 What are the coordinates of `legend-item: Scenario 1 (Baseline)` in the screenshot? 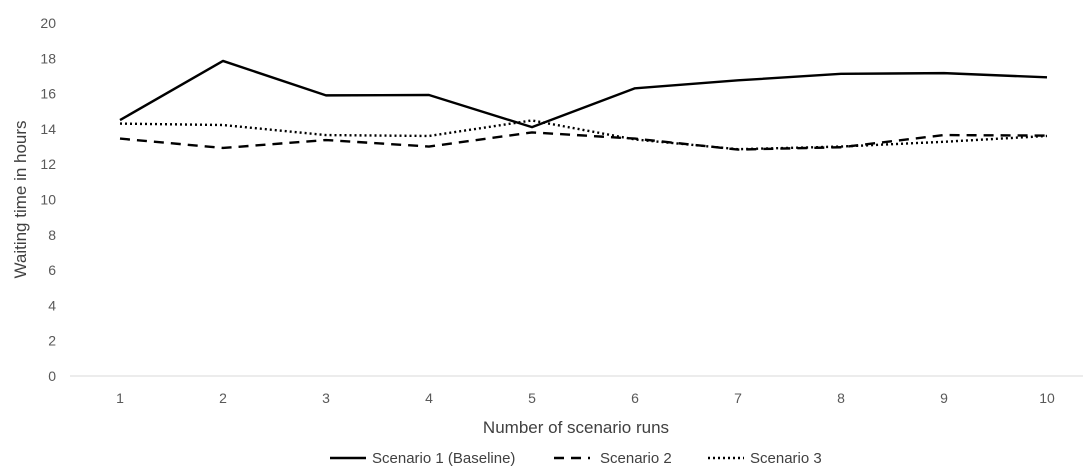 It's located at (422, 458).